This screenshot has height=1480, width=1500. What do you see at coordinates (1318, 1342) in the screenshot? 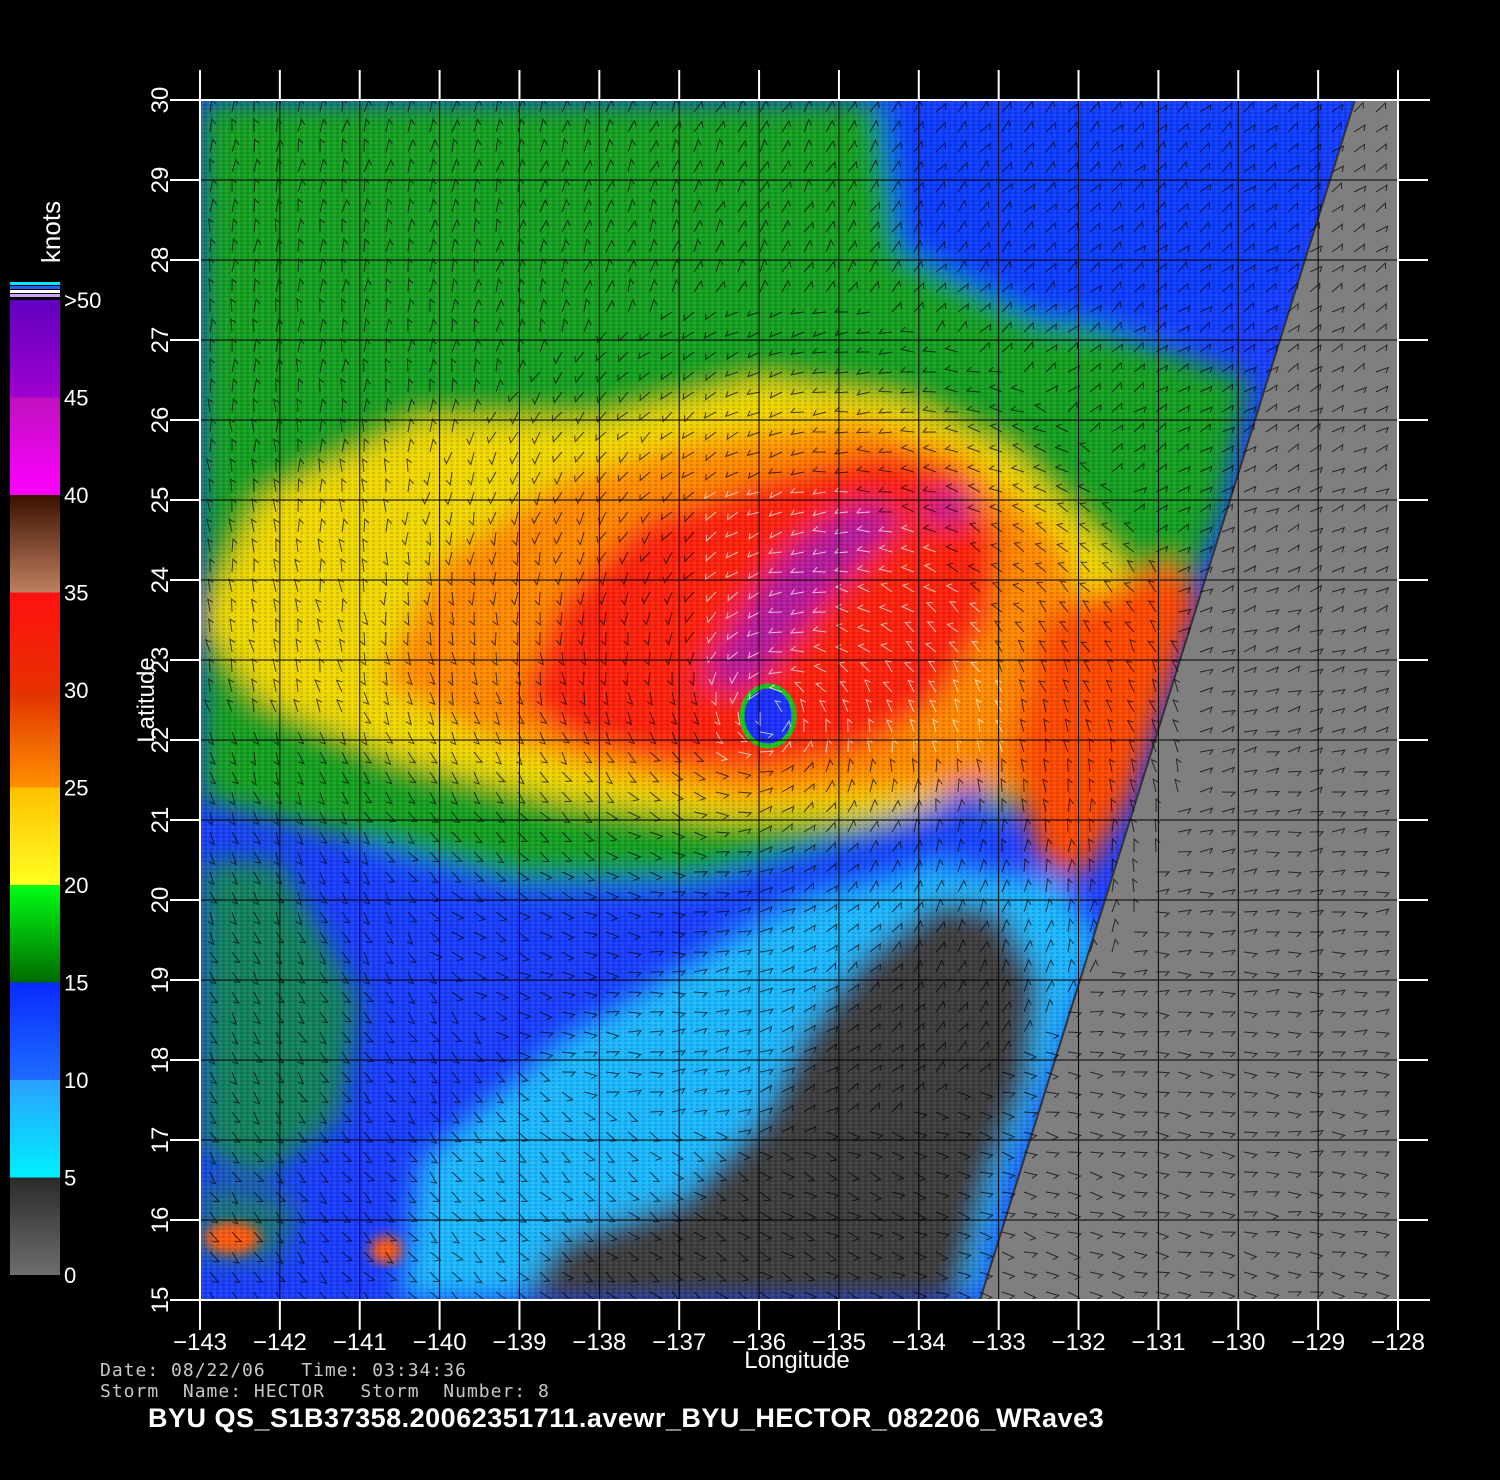
I see `lon-tick-label: −129` at bounding box center [1318, 1342].